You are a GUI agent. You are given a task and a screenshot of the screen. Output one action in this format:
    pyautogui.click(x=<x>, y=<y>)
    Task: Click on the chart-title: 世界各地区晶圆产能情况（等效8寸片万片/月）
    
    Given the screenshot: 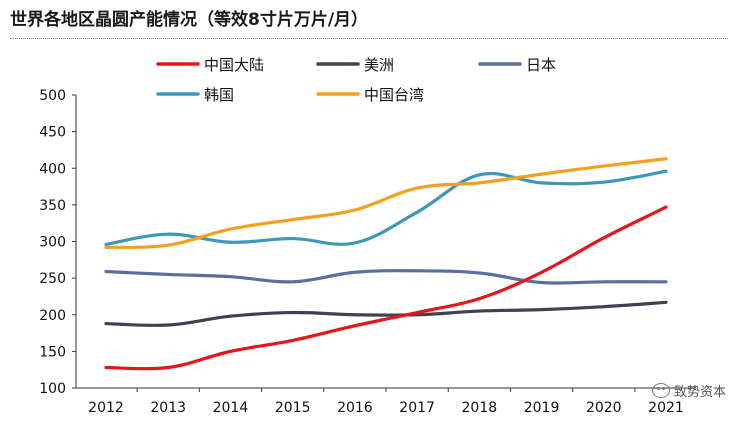 What is the action you would take?
    pyautogui.click(x=189, y=20)
    